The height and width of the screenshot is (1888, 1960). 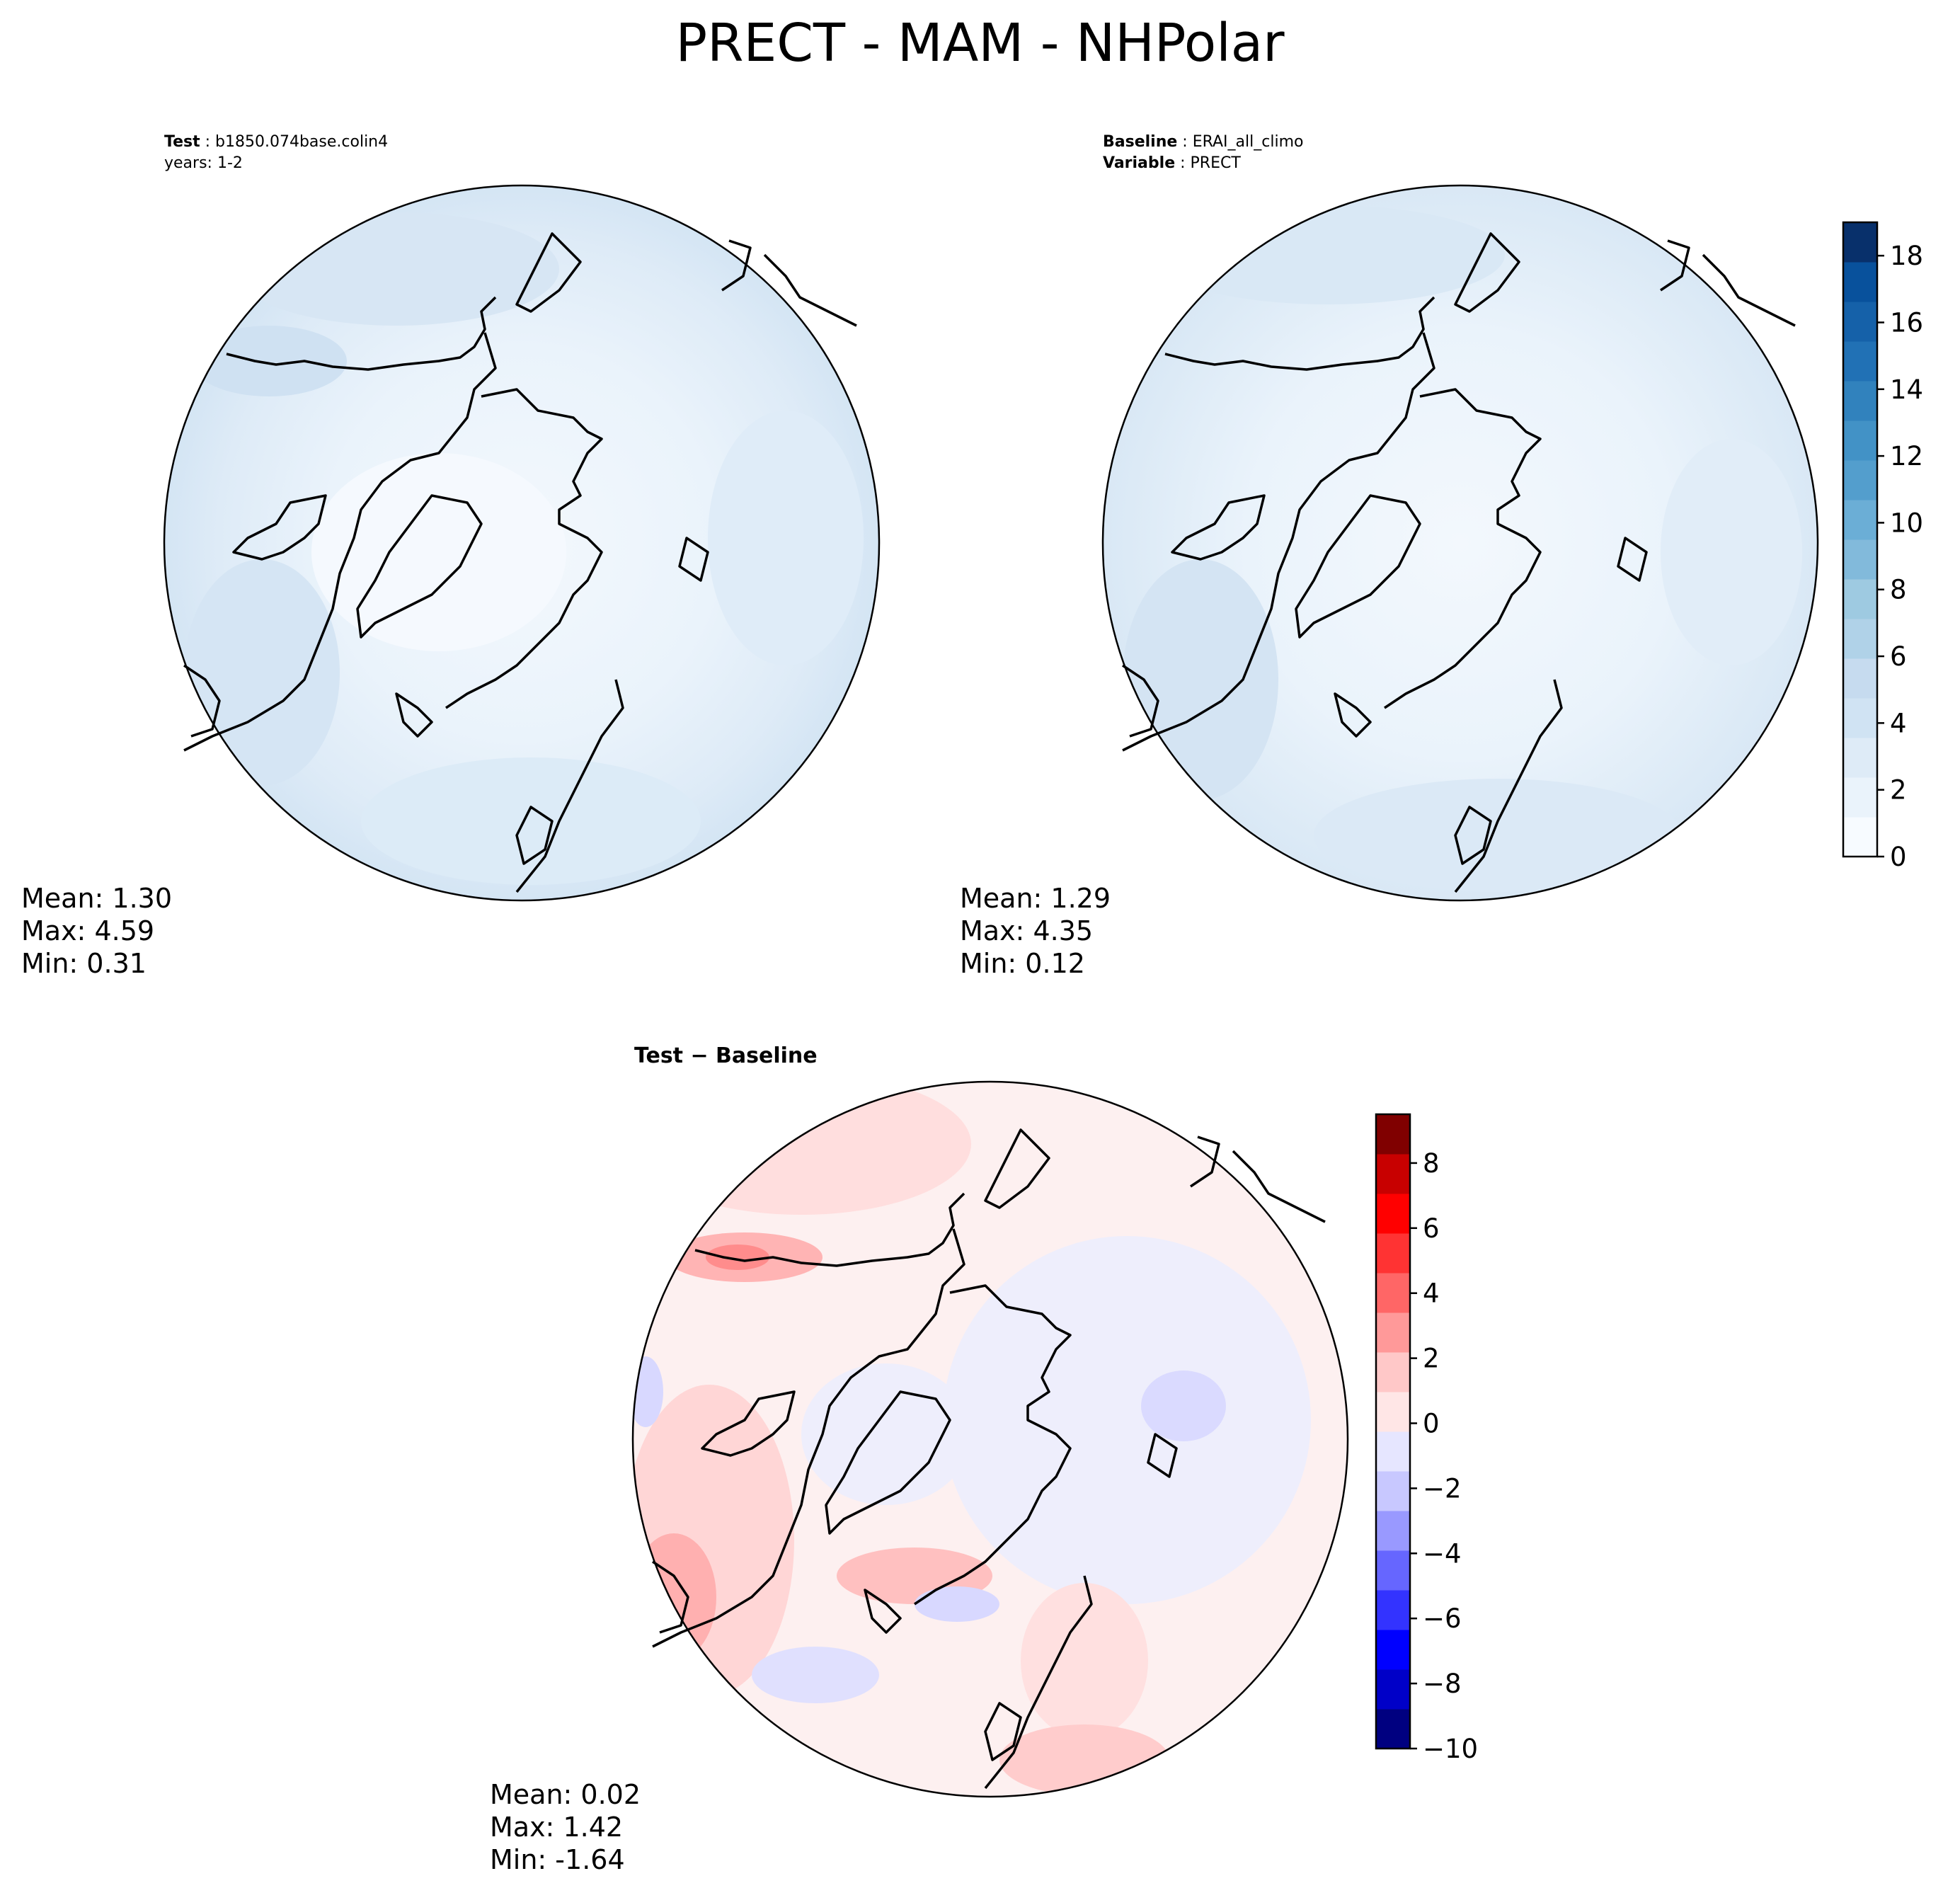 I want to click on figure-title: PRECT - MAM - NHPolar, so click(x=980, y=43).